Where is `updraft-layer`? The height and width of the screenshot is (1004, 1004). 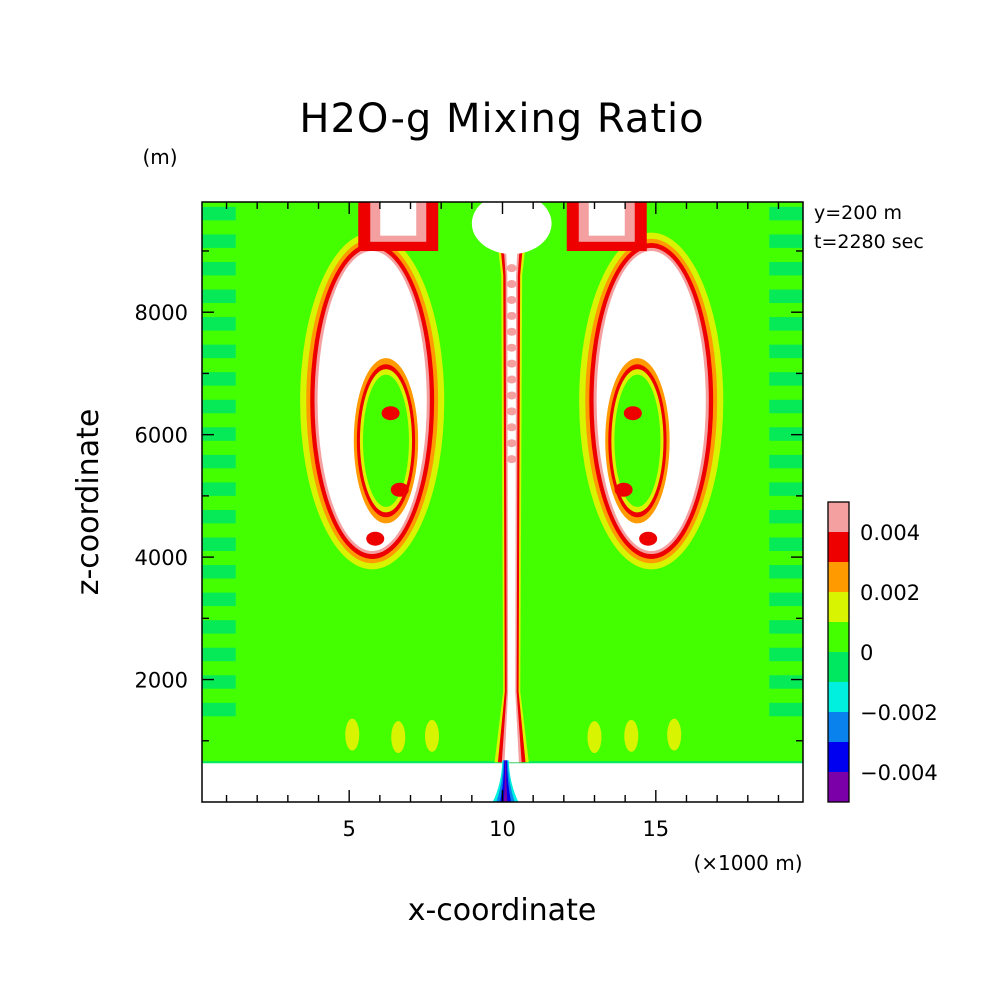
updraft-layer is located at coordinates (511, 482).